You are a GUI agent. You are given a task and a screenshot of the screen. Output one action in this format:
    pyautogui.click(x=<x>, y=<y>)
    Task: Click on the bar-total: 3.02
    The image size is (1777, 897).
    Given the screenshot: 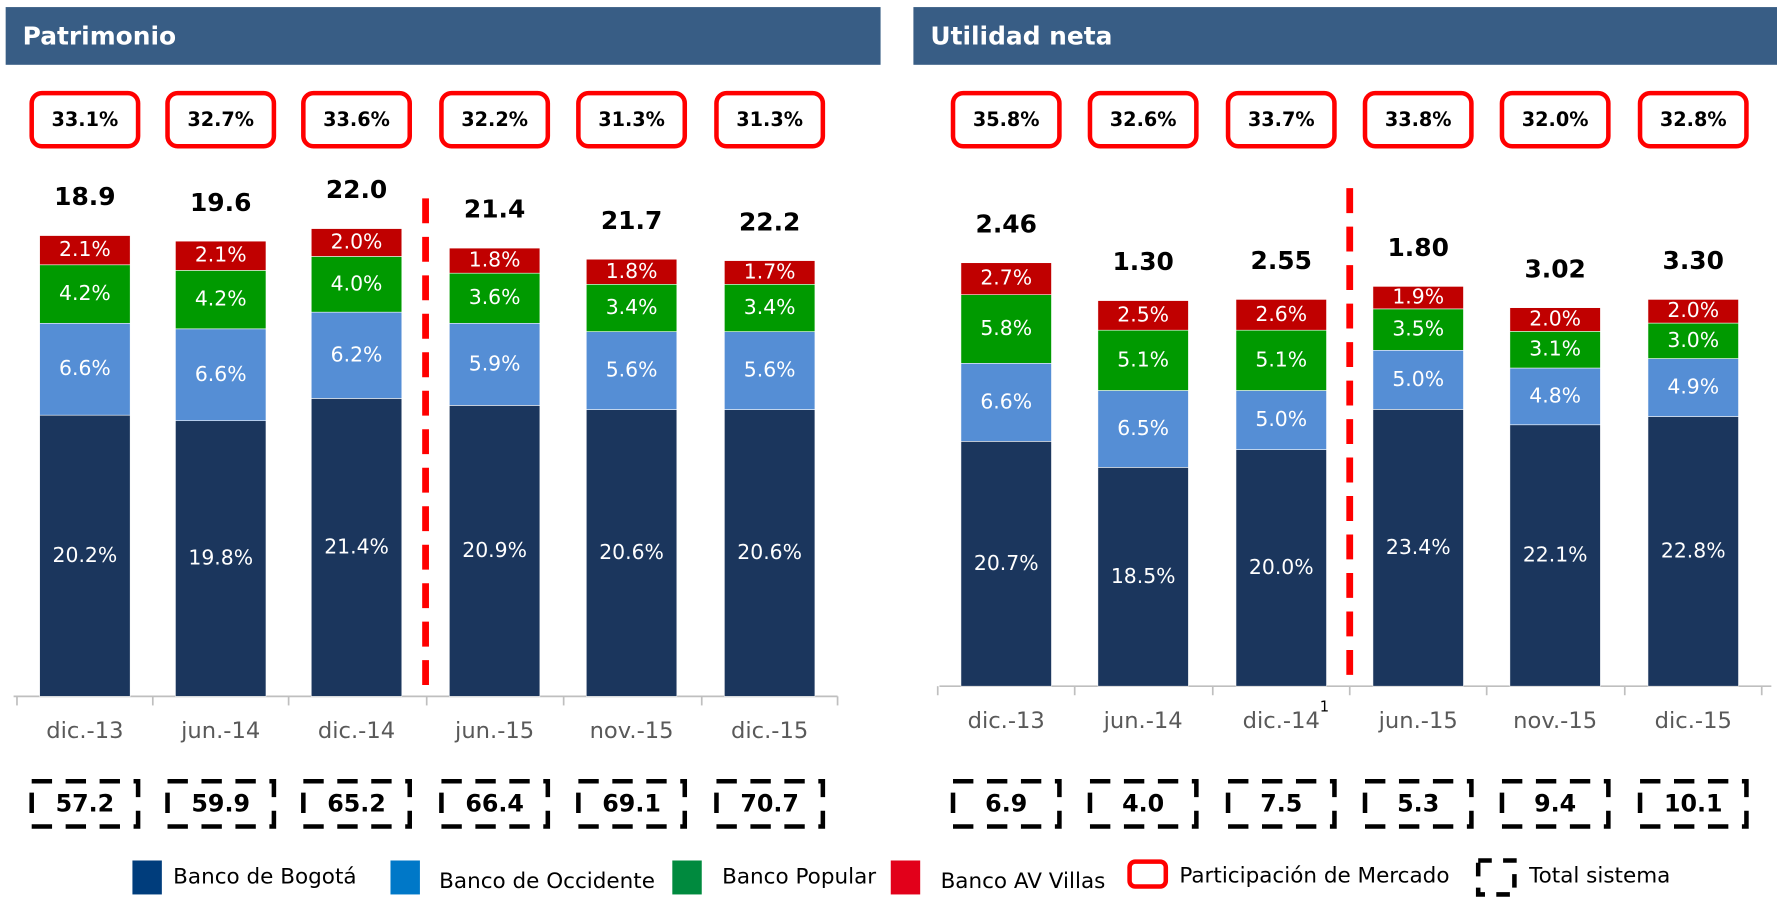 What is the action you would take?
    pyautogui.click(x=1554, y=268)
    